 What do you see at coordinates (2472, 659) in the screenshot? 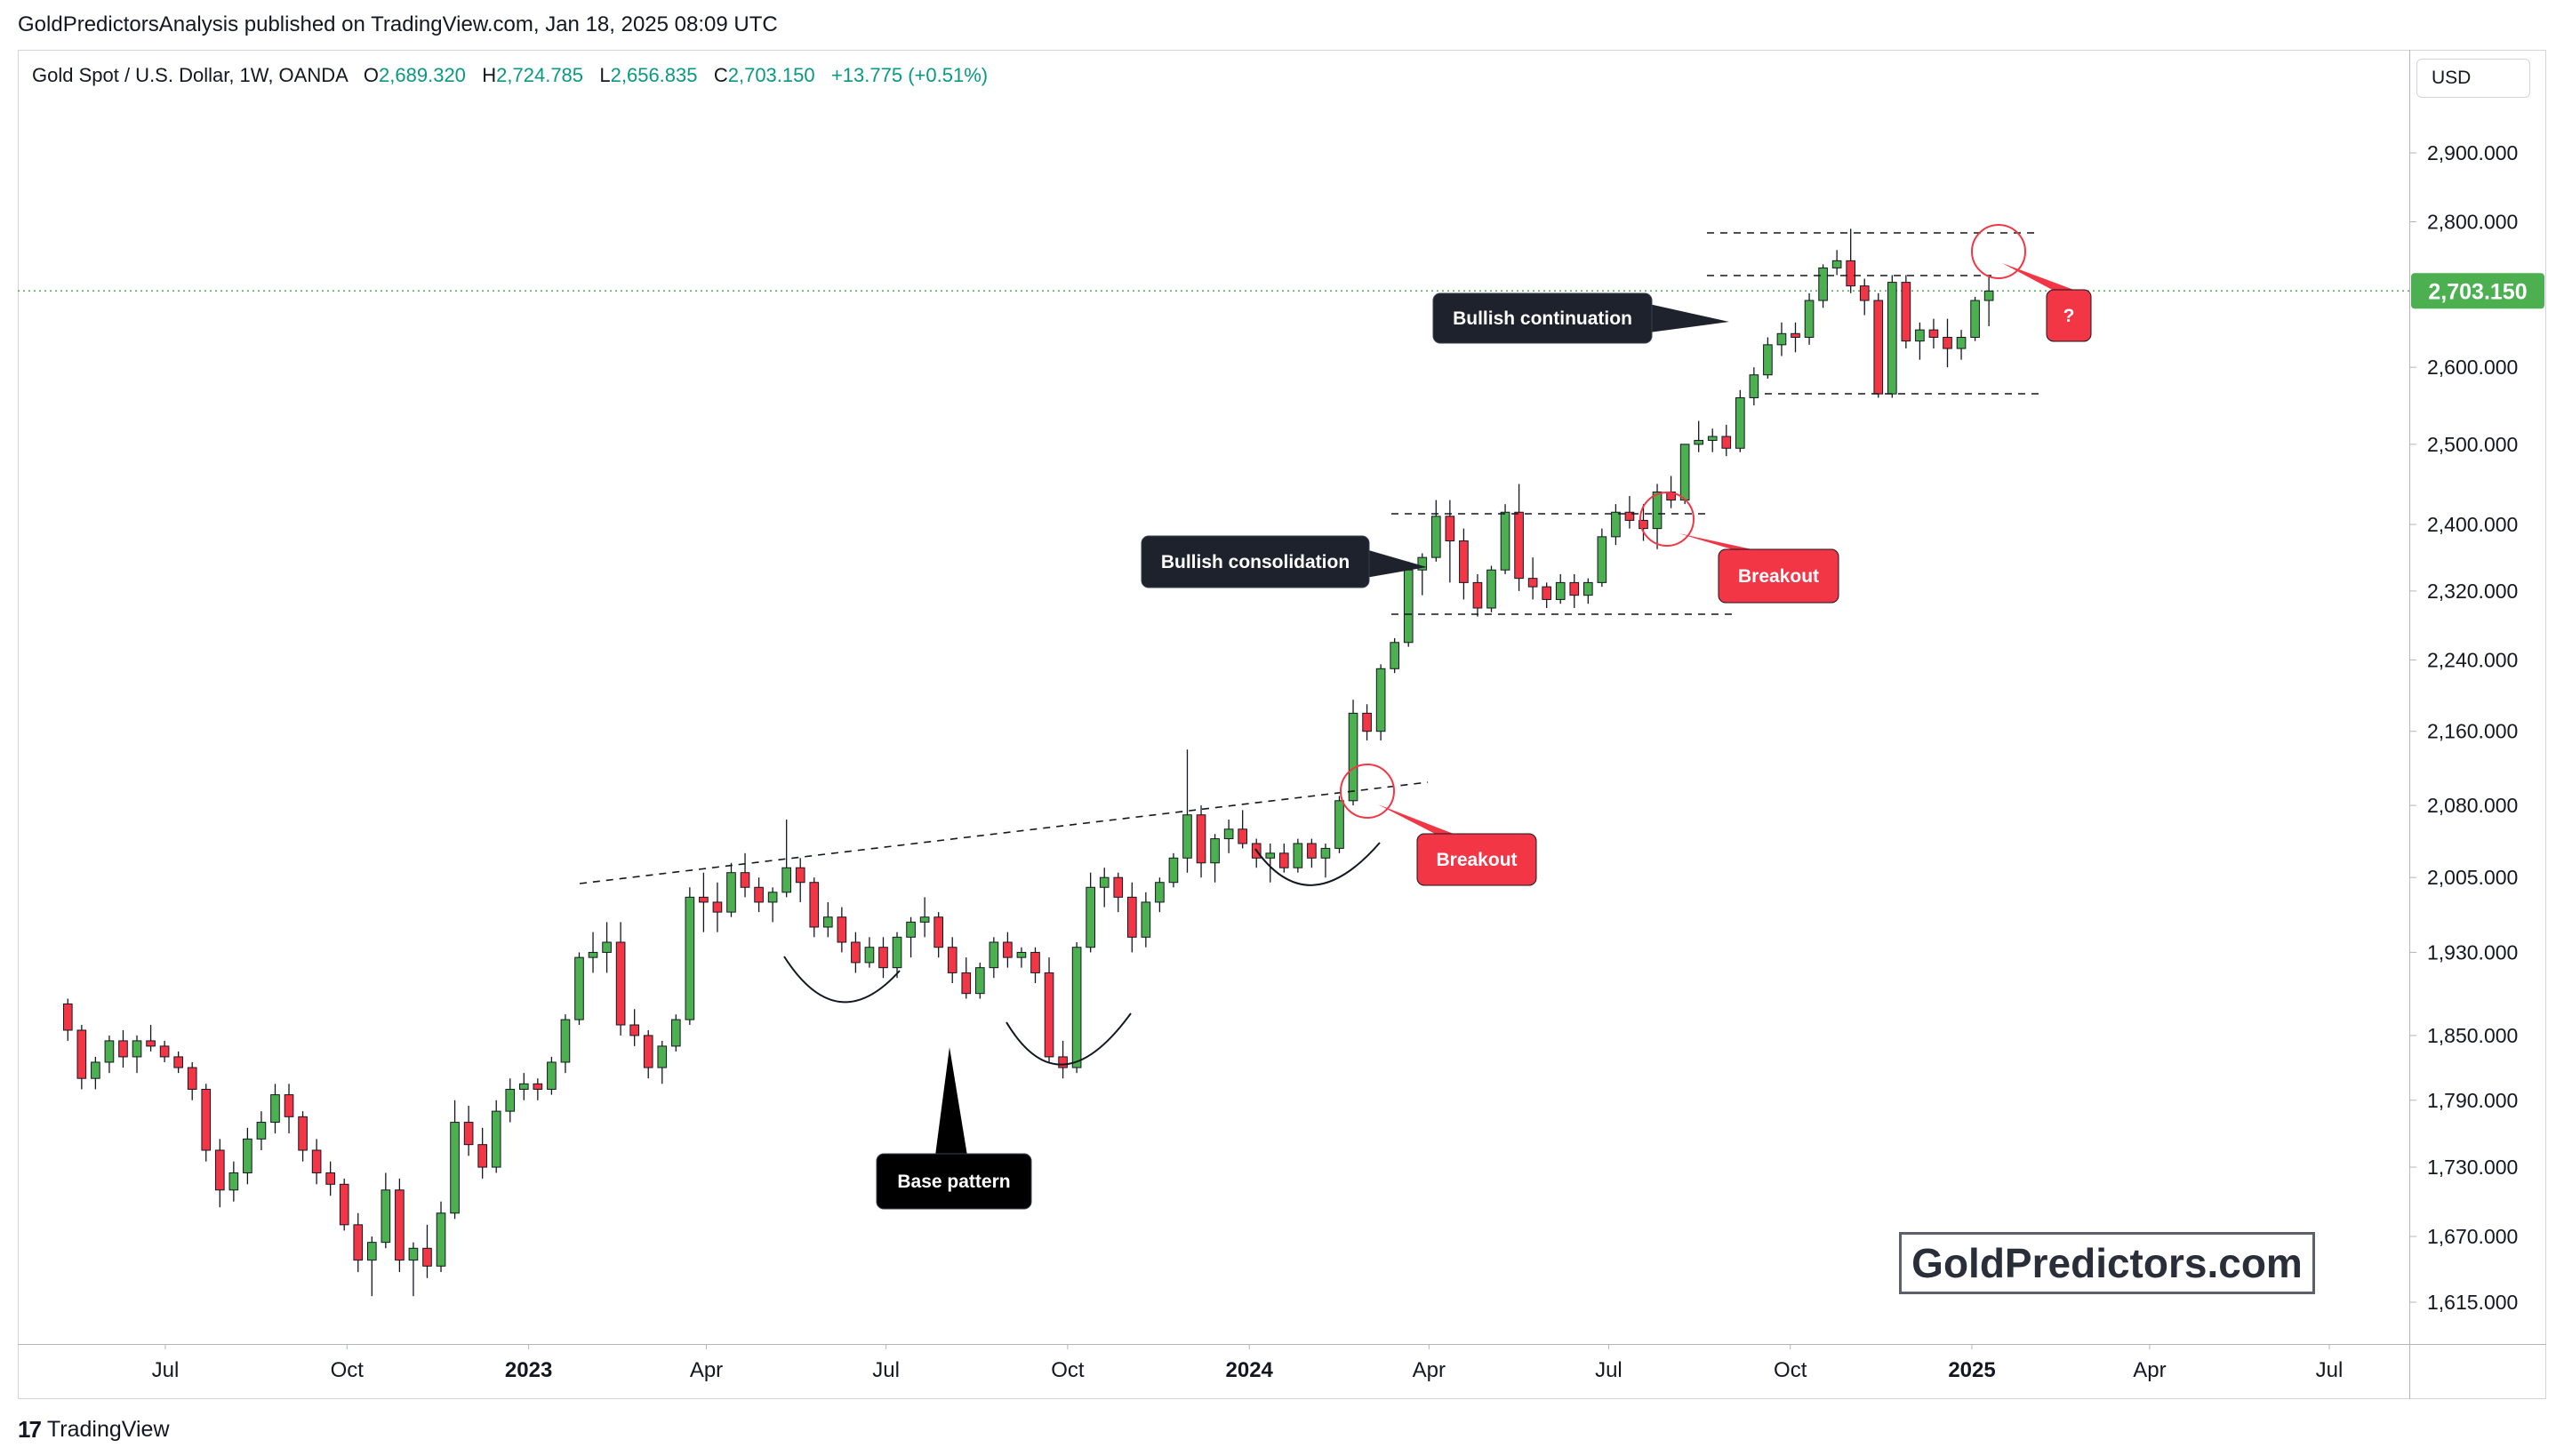
I see `price-tick-label: 2,240.000` at bounding box center [2472, 659].